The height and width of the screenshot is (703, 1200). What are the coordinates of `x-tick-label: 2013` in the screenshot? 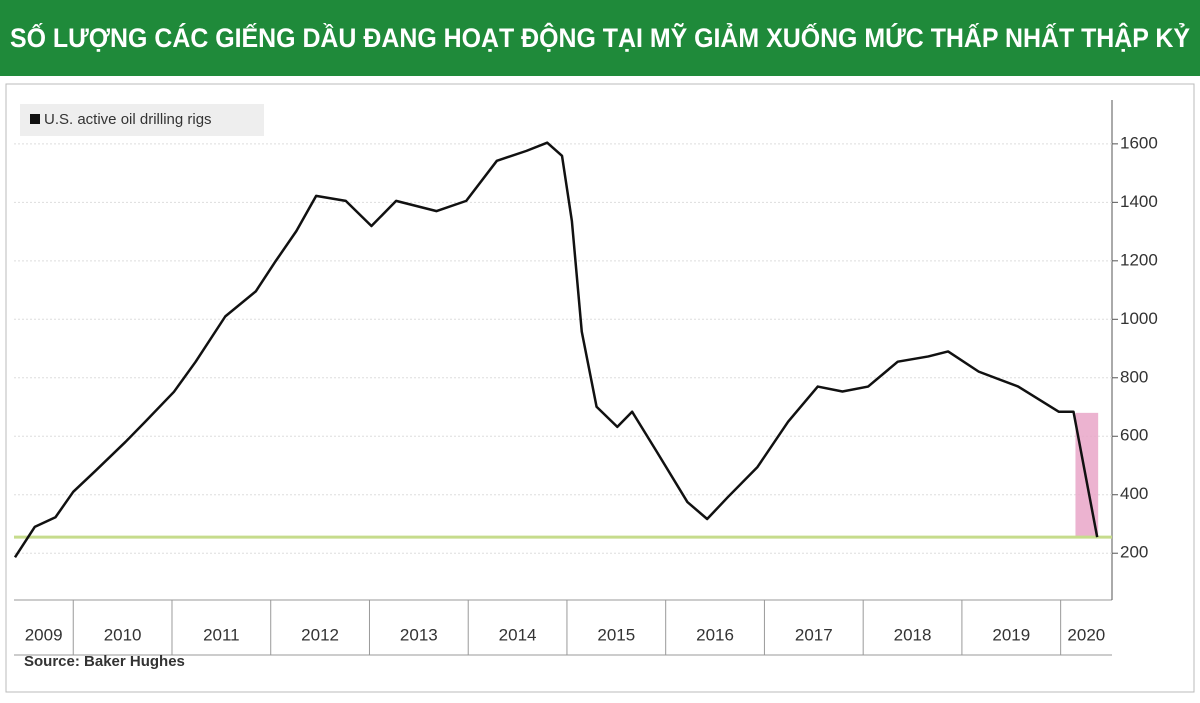 It's located at (419, 634).